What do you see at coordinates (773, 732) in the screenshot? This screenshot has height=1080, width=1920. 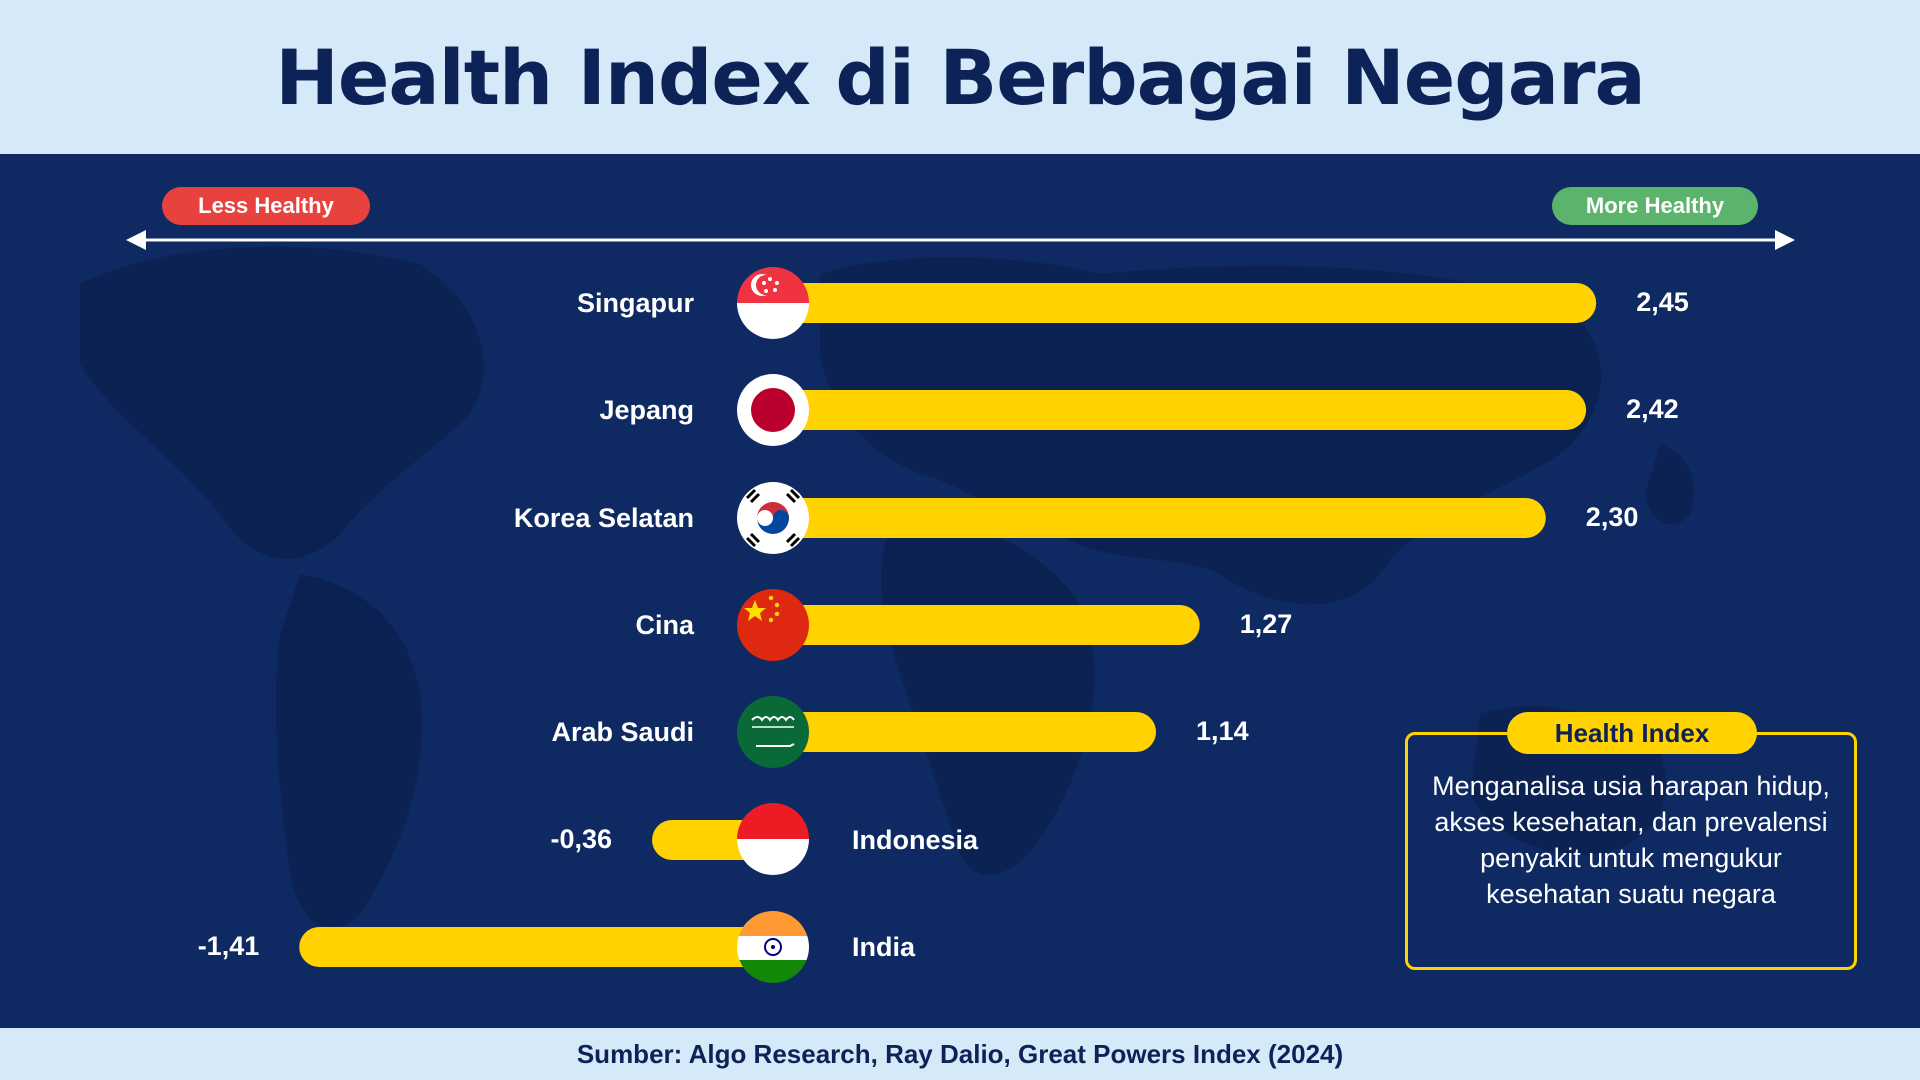 I see `saudi-arabia-flag` at bounding box center [773, 732].